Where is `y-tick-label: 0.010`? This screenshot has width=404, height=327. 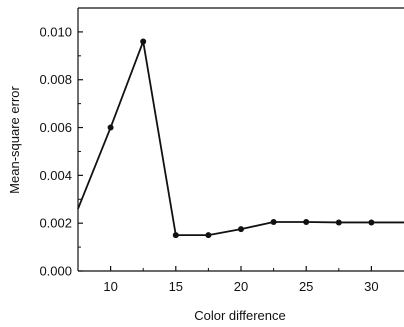
y-tick-label: 0.010 is located at coordinates (55, 31).